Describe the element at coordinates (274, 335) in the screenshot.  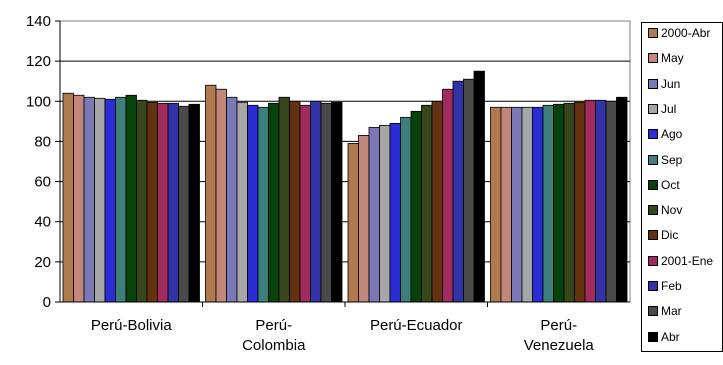
I see `x-tick-label: Perú-Colombia` at that location.